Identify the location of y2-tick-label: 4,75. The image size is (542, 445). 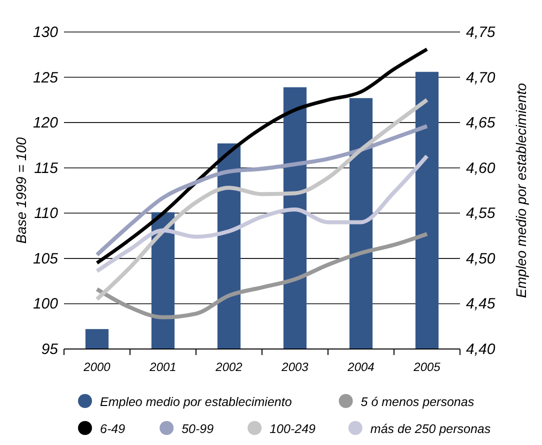
(481, 32).